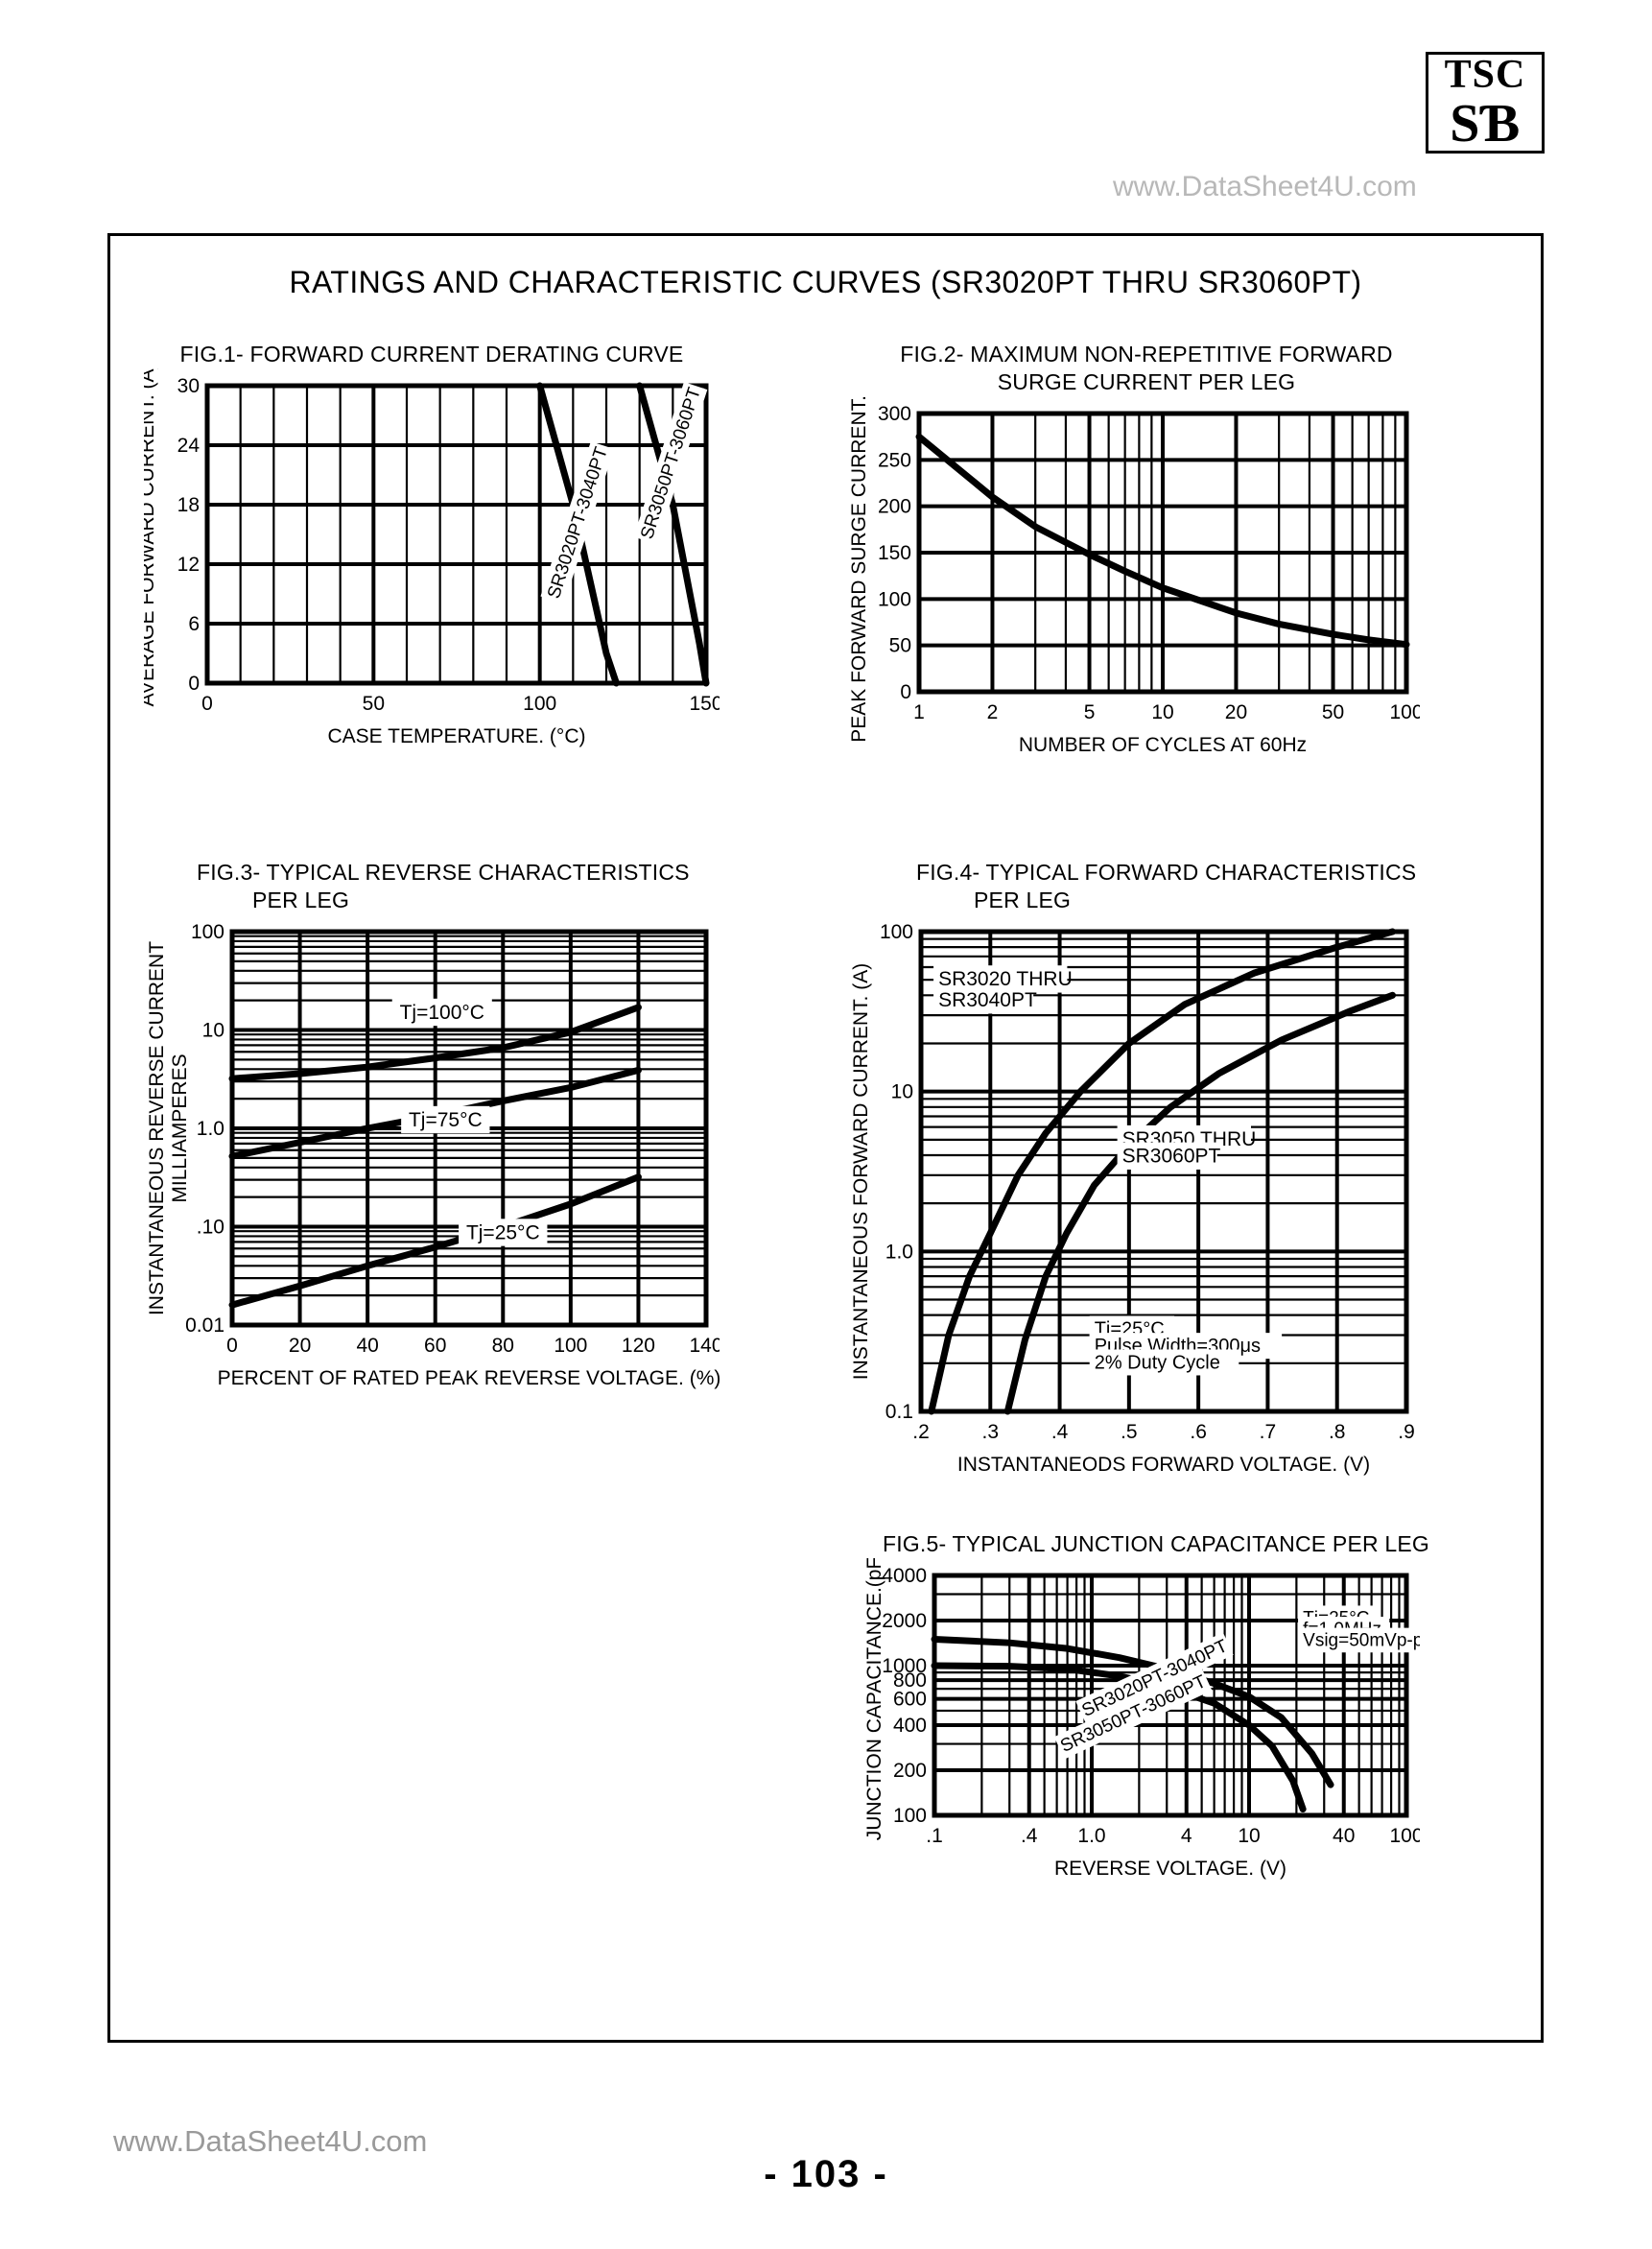 Image resolution: width=1652 pixels, height=2249 pixels. I want to click on fig2-xlabel: NUMBER OF CYCLES AT 60Hz, so click(1163, 745).